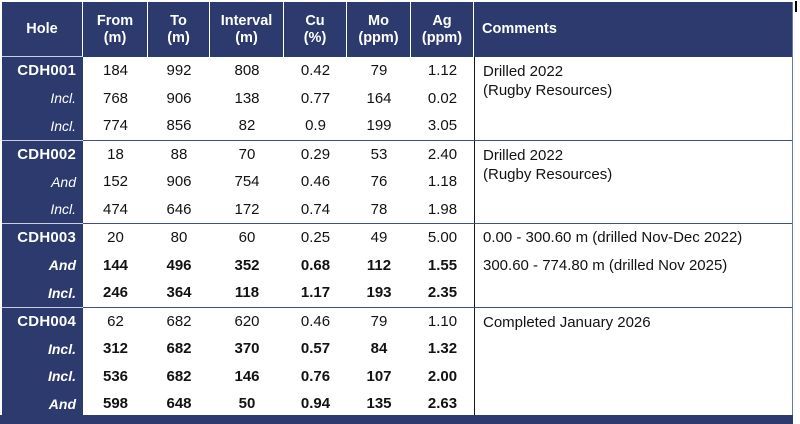  Describe the element at coordinates (442, 126) in the screenshot. I see `ag-cell: 3.05` at that location.